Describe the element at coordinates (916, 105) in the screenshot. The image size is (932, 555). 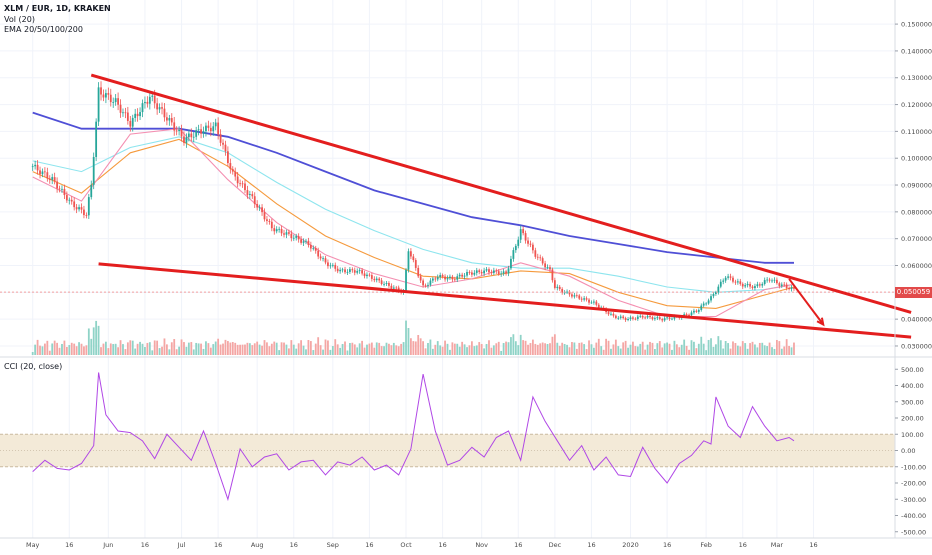
I see `price-tick-label: 0.120000` at that location.